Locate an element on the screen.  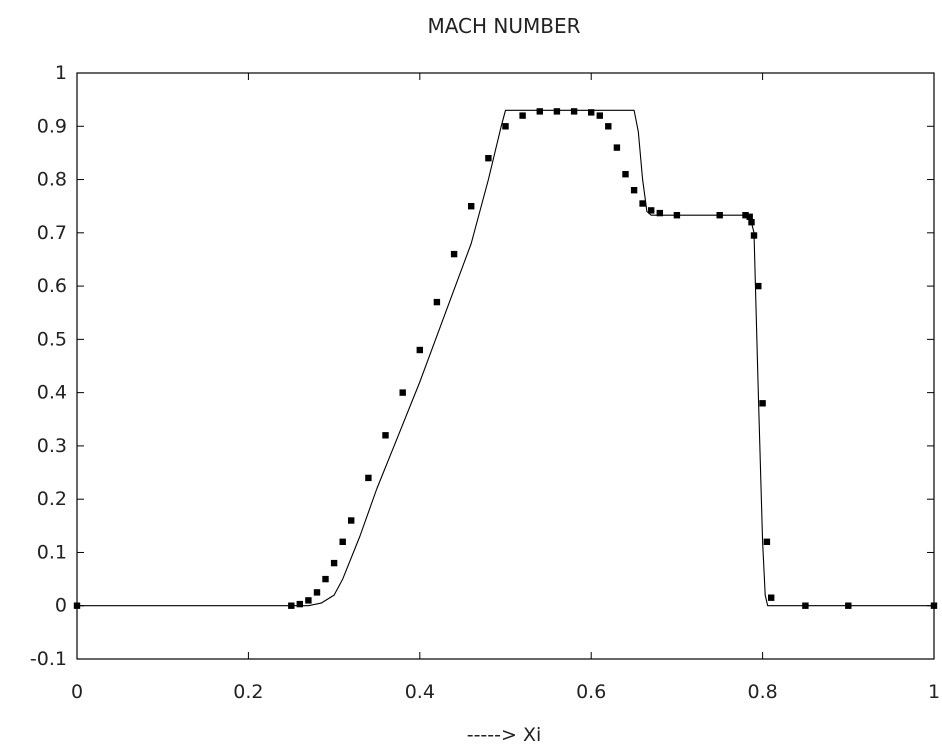
x-tick-label: 0.6 is located at coordinates (591, 692).